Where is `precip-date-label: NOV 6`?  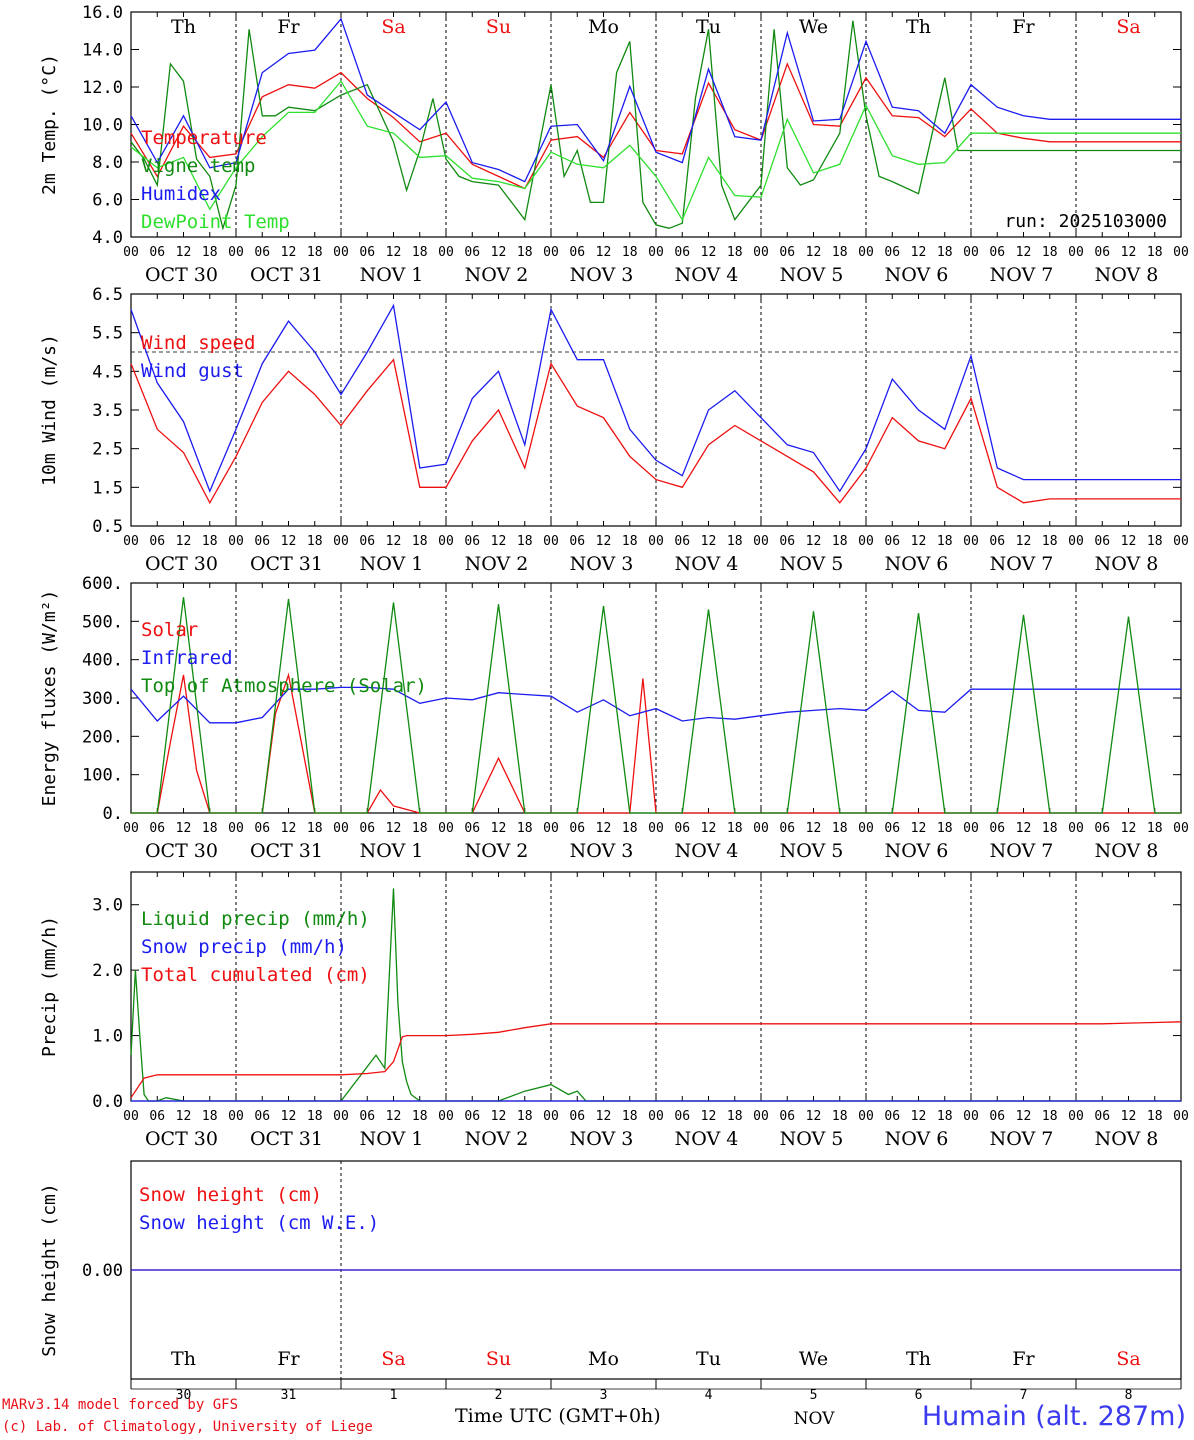 precip-date-label: NOV 6 is located at coordinates (917, 1139).